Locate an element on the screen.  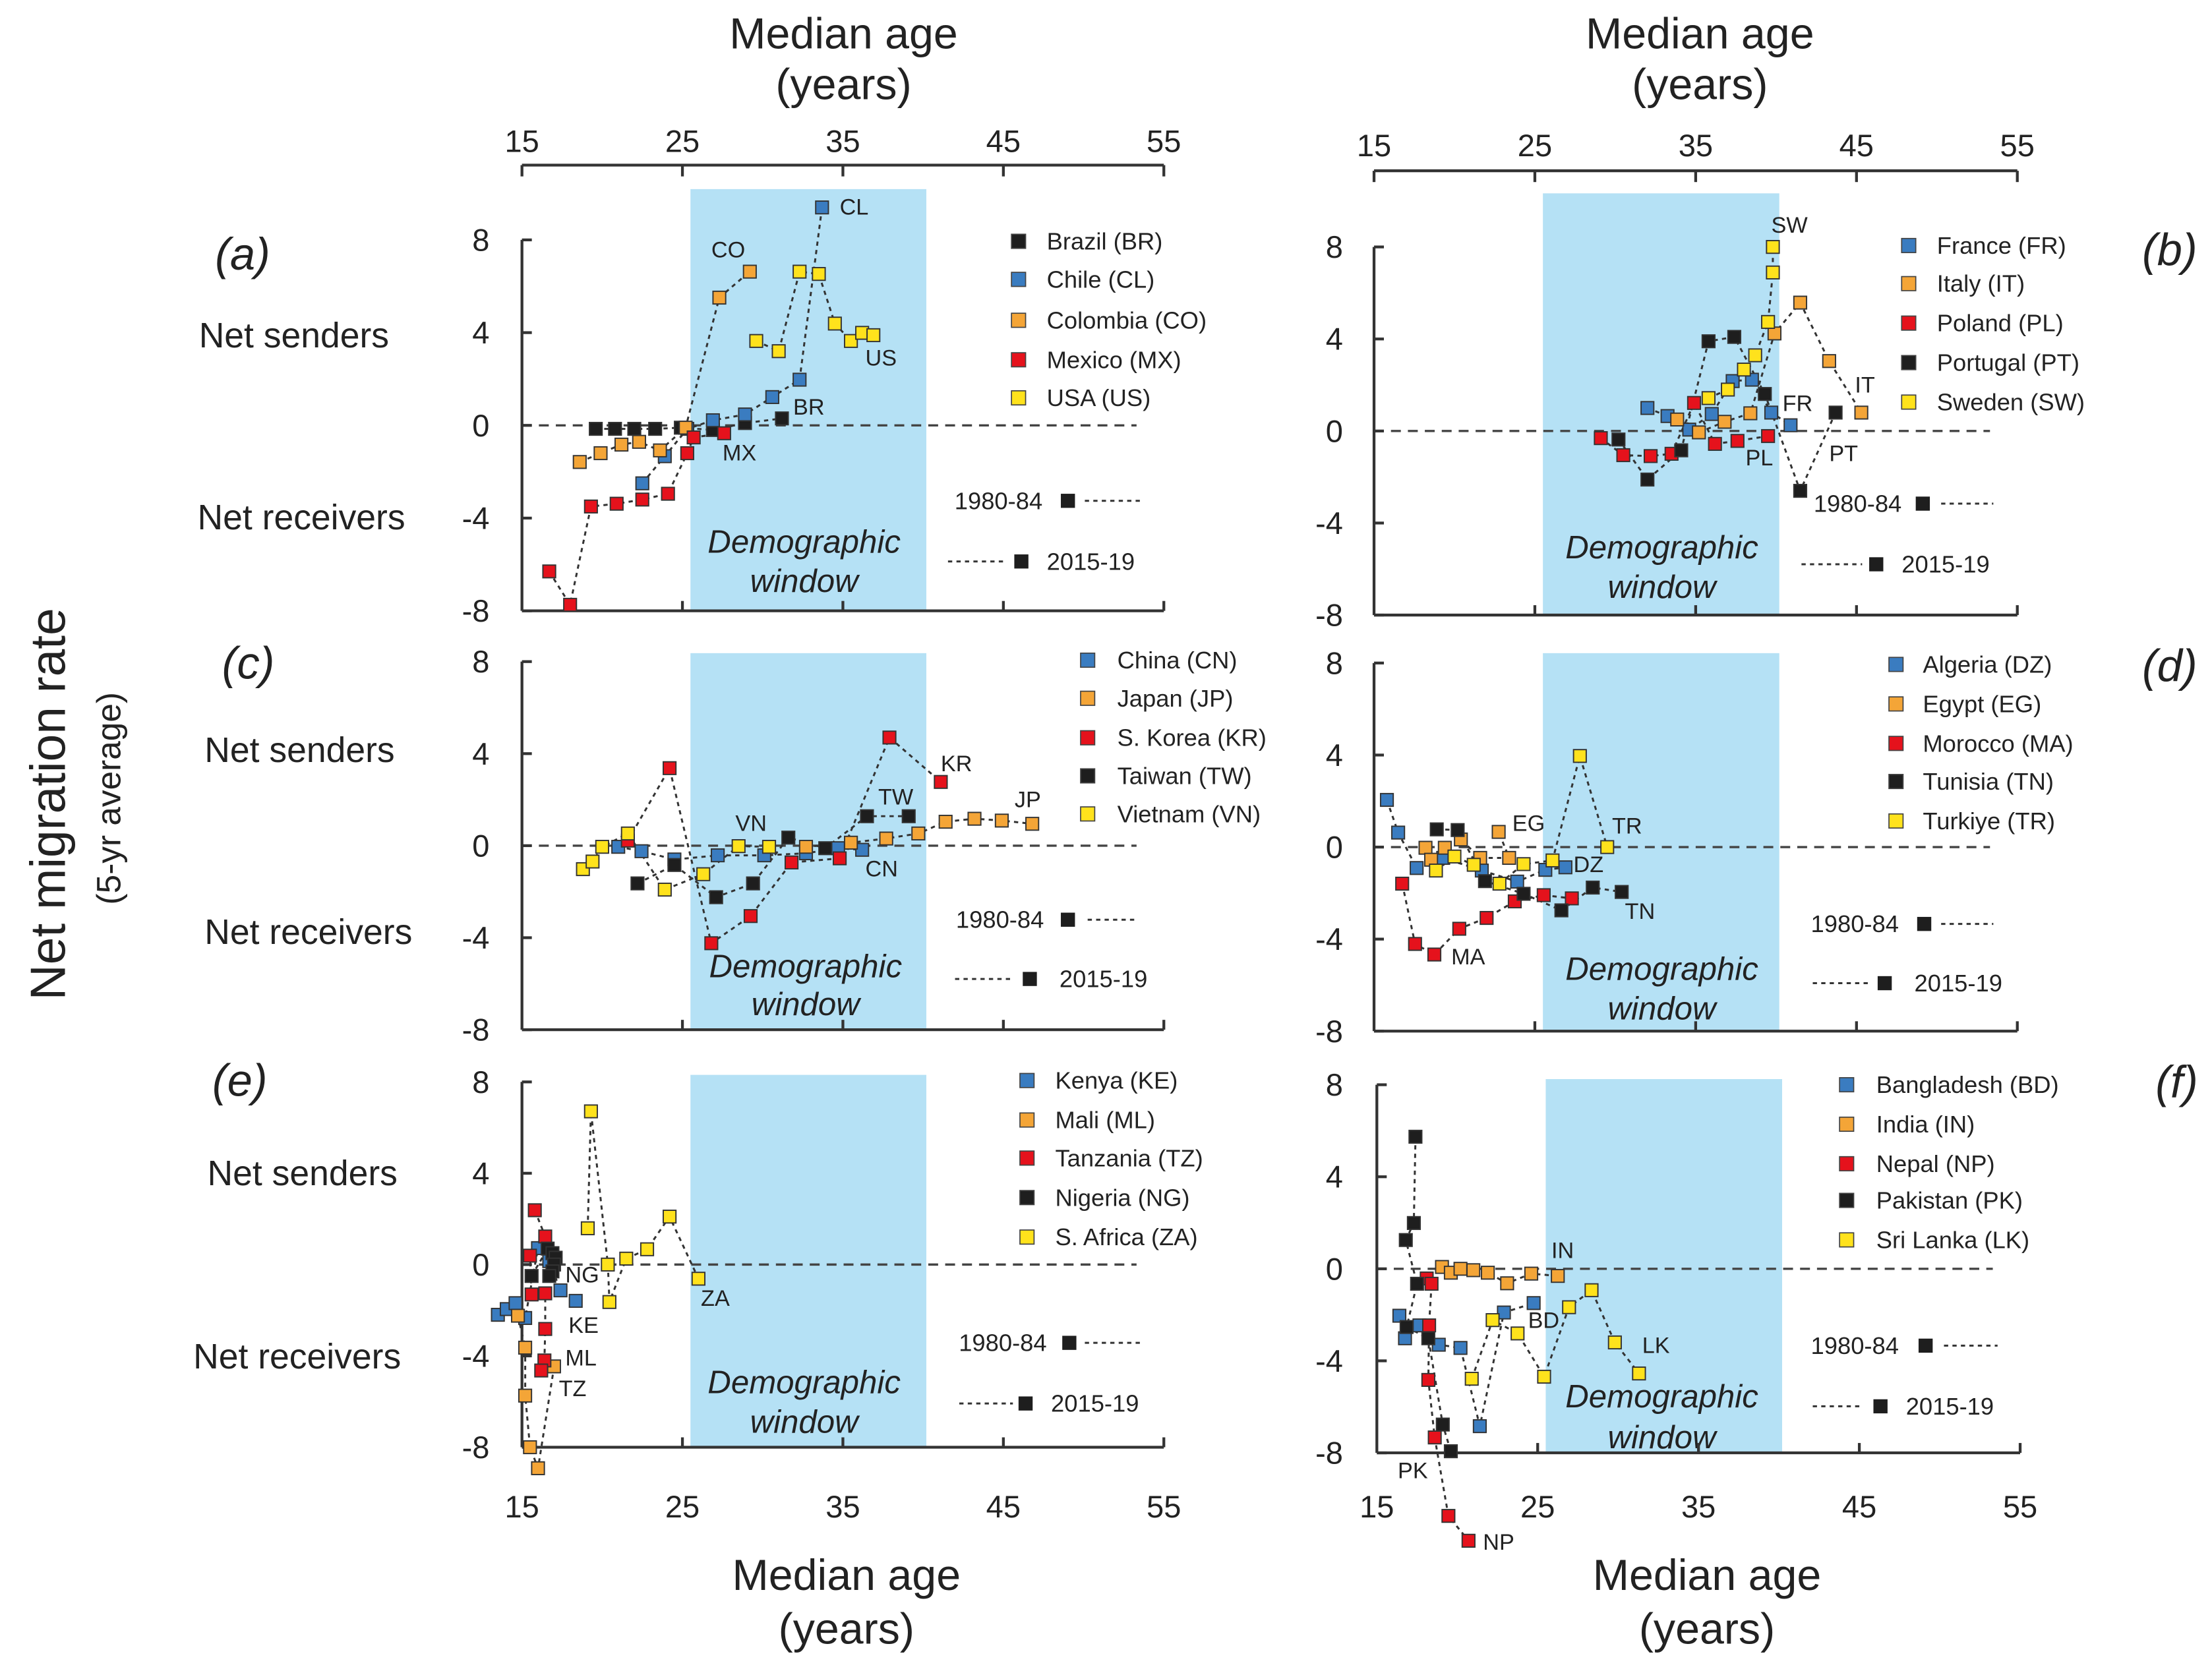
y-axis: 8 4 0 -4 -8 is located at coordinates (1350, 431).